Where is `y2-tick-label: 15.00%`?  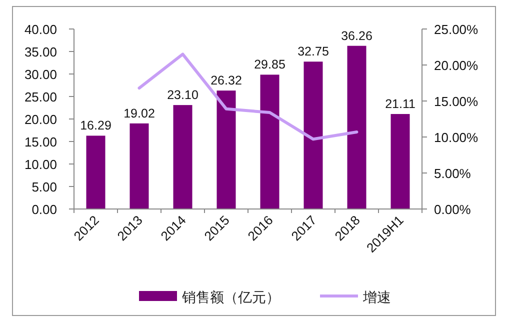
y2-tick-label: 15.00% is located at coordinates (456, 101).